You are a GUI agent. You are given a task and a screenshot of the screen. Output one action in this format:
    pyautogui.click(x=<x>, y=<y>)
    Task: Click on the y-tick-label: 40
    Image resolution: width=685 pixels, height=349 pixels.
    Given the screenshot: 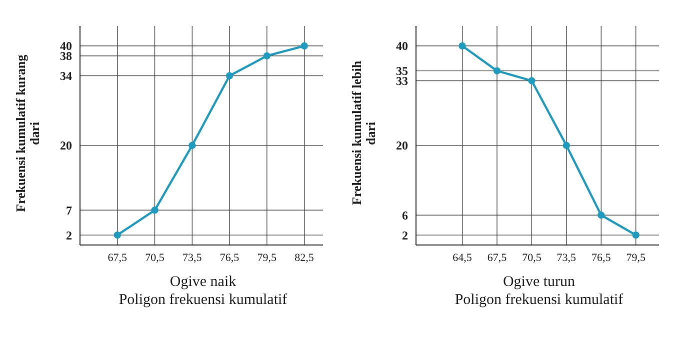 What is the action you would take?
    pyautogui.click(x=402, y=46)
    